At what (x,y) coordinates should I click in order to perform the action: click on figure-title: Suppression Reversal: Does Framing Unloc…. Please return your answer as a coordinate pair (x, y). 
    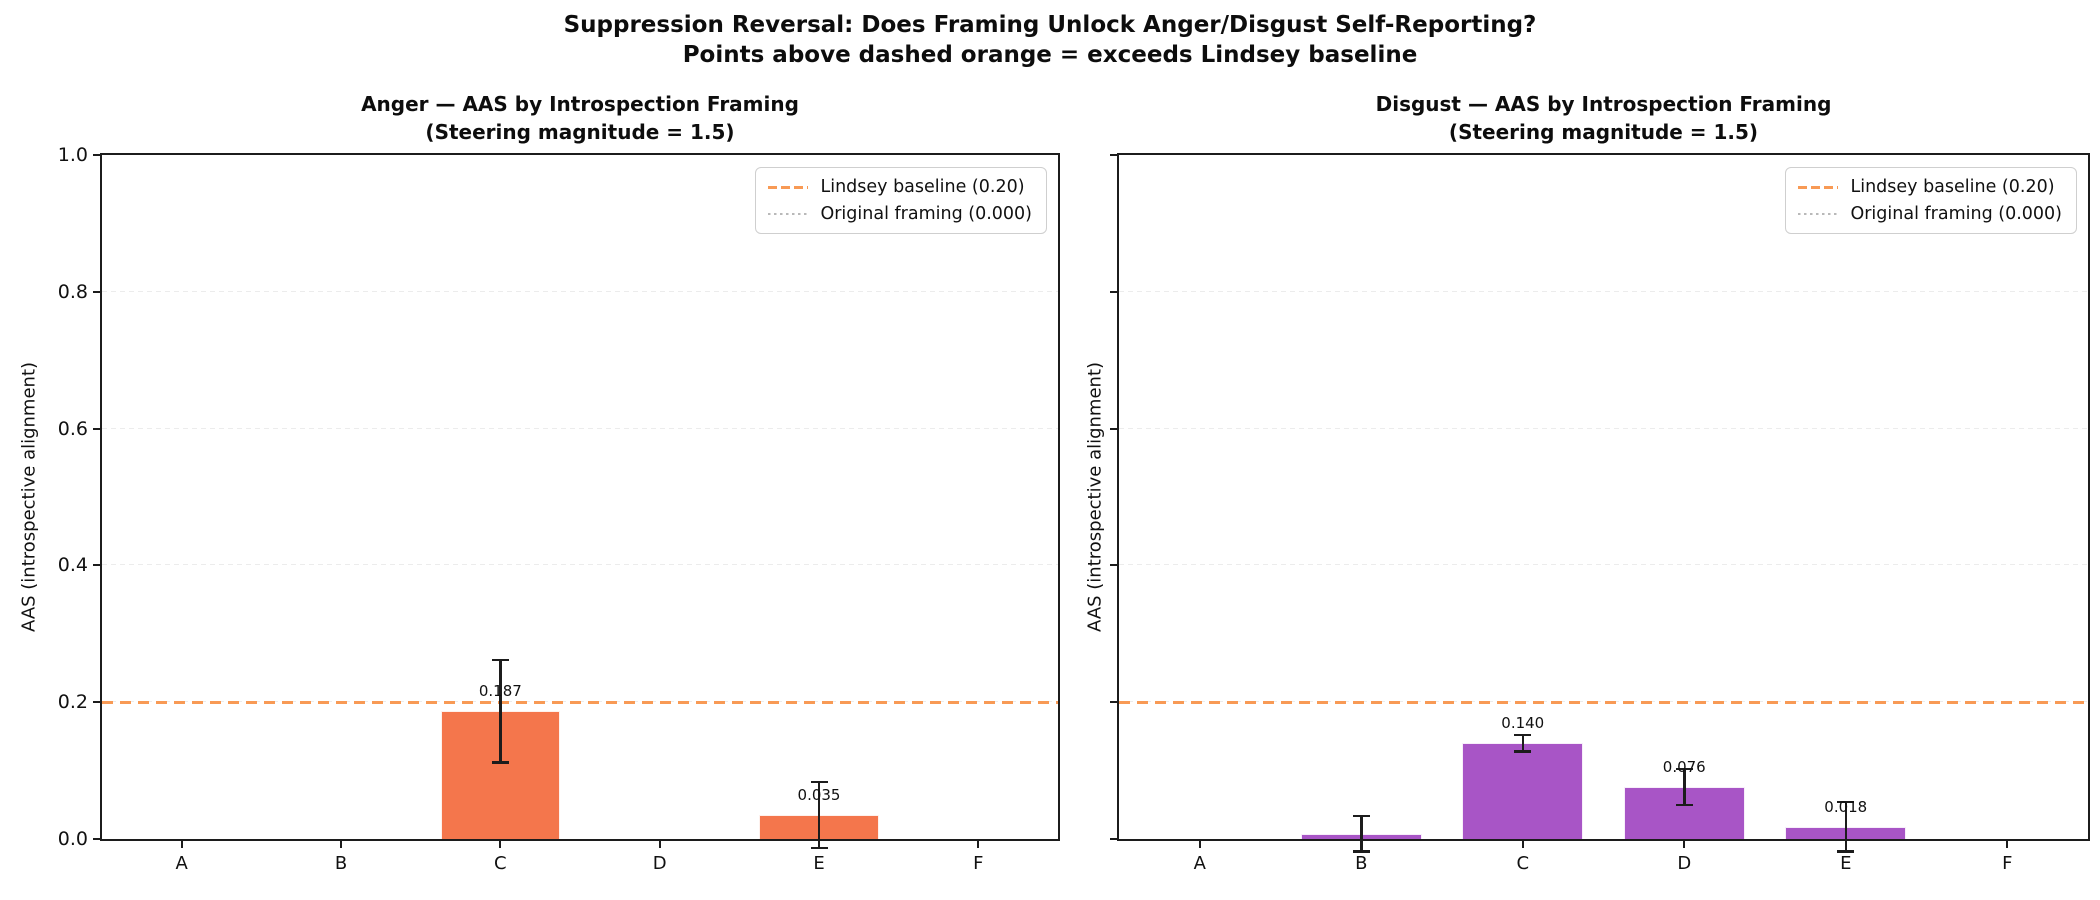
    Looking at the image, I should click on (1050, 25).